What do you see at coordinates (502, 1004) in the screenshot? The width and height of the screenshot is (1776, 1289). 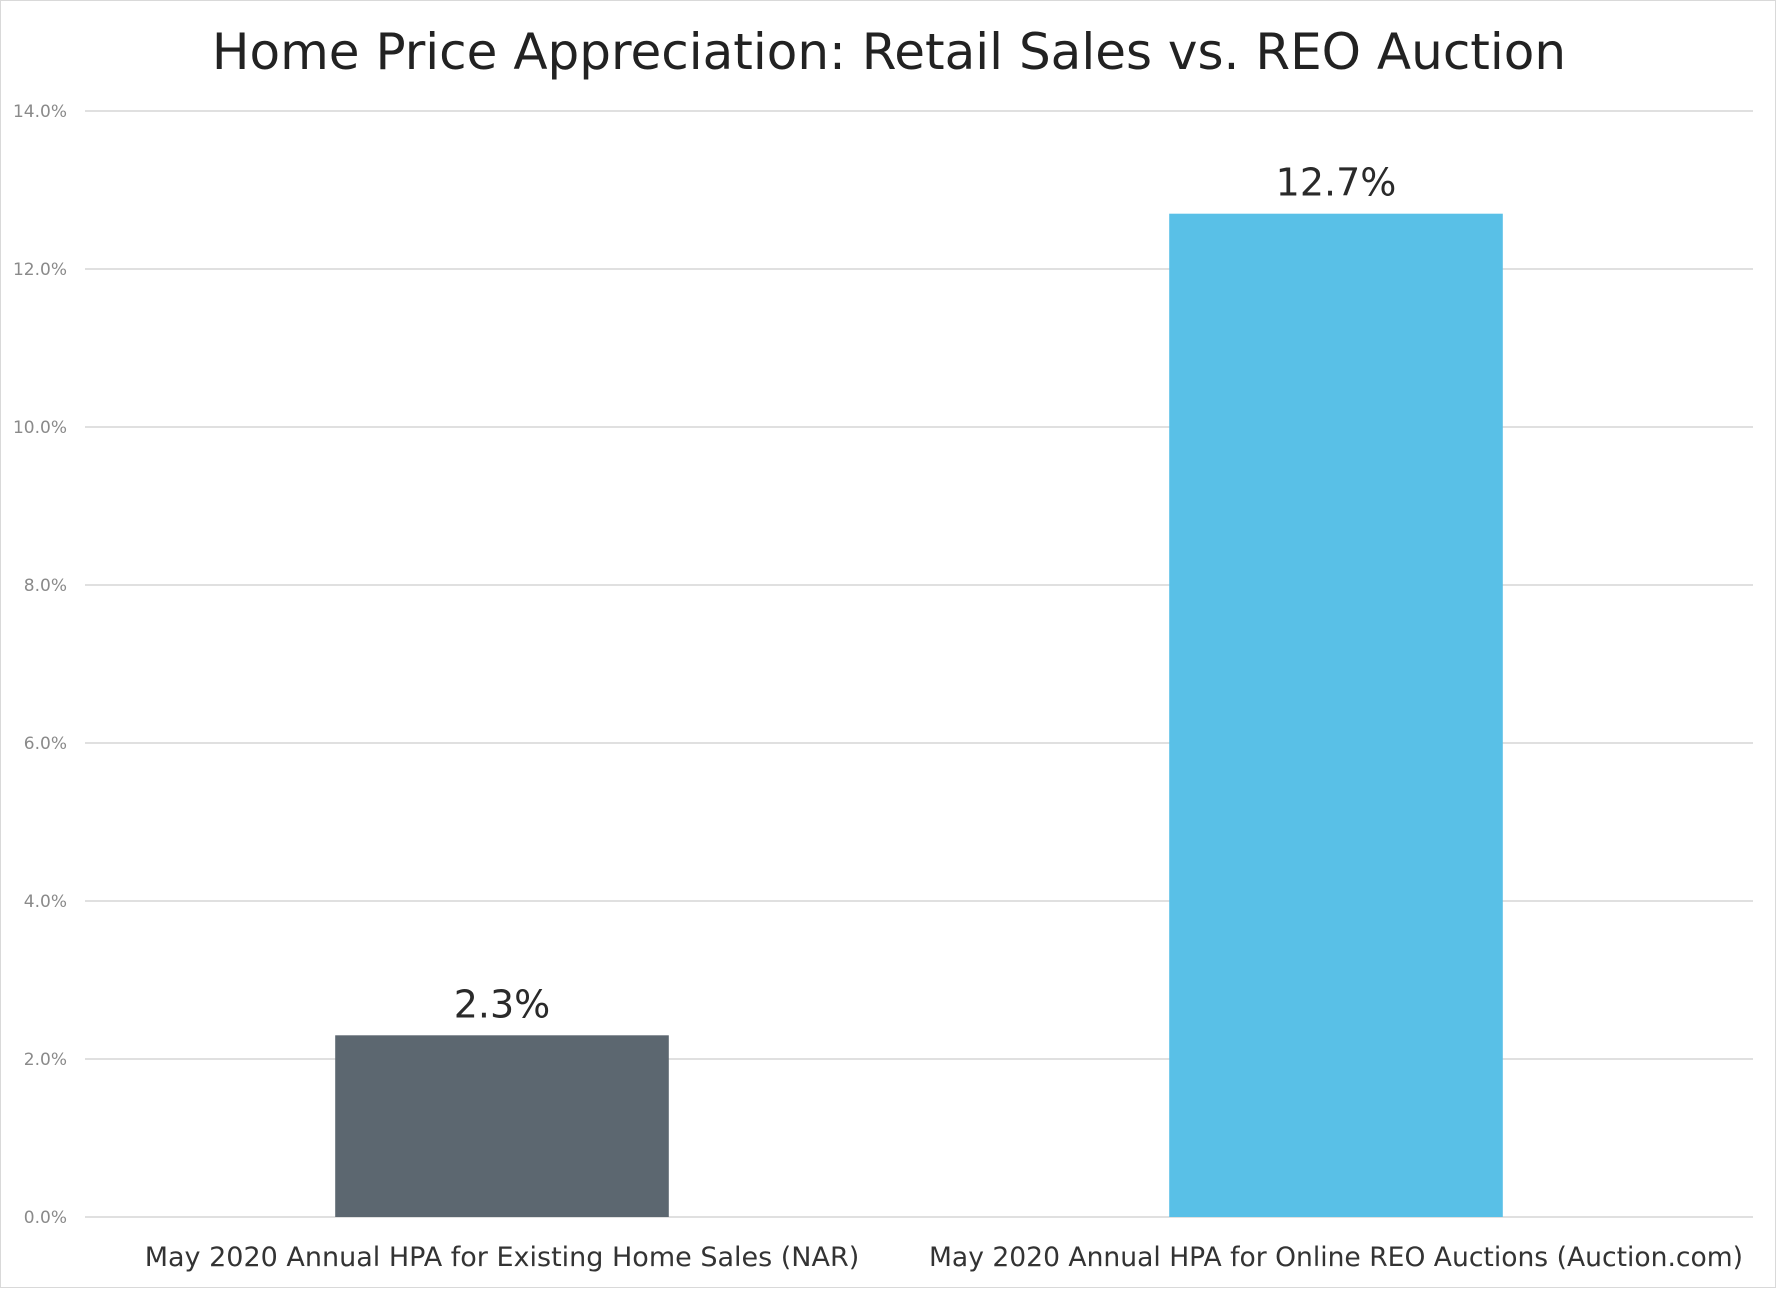 I see `data-label-1: 2.3%` at bounding box center [502, 1004].